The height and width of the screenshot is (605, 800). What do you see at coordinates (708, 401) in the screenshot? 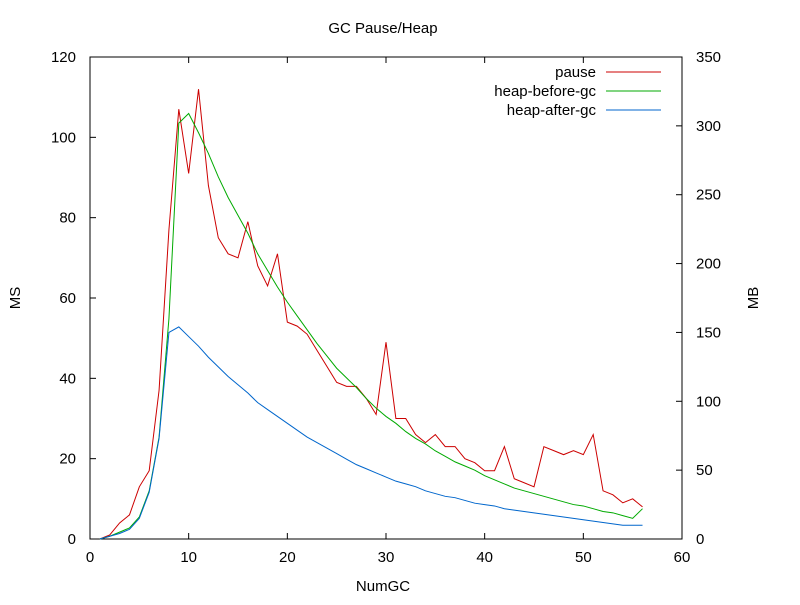
I see `y2-tick-label: 100` at bounding box center [708, 401].